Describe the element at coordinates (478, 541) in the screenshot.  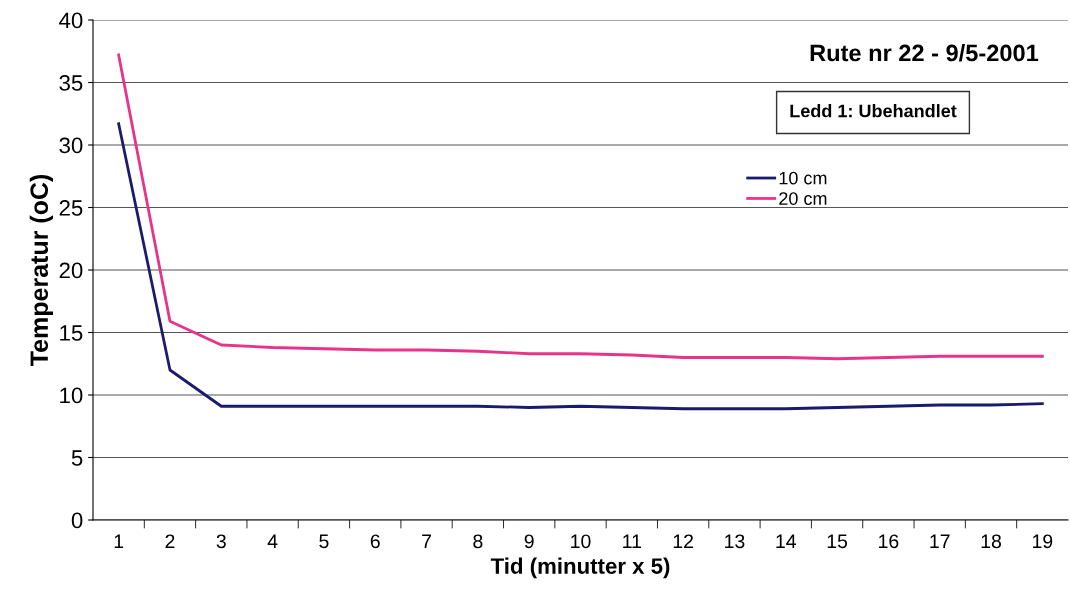
I see `x-tick-label: 8` at that location.